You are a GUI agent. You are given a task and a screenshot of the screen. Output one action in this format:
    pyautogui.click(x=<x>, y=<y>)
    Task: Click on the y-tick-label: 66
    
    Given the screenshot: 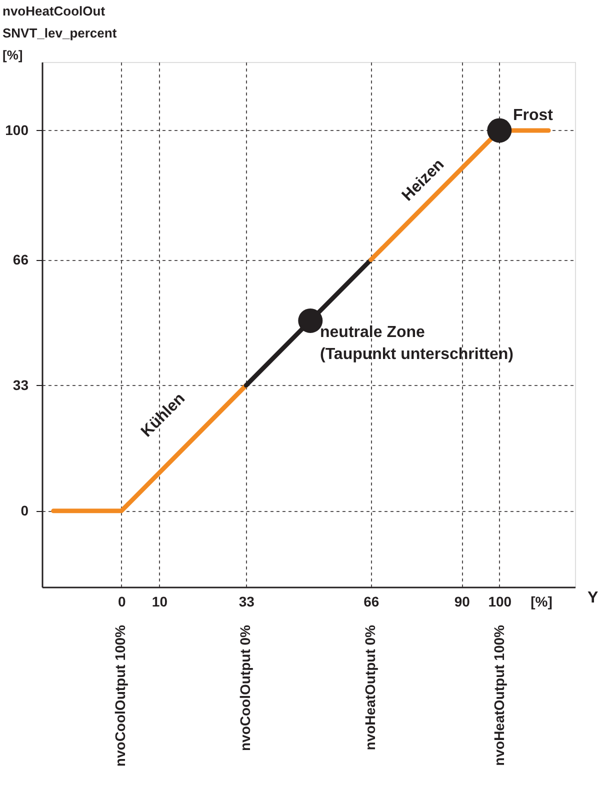 What is the action you would take?
    pyautogui.click(x=20, y=259)
    